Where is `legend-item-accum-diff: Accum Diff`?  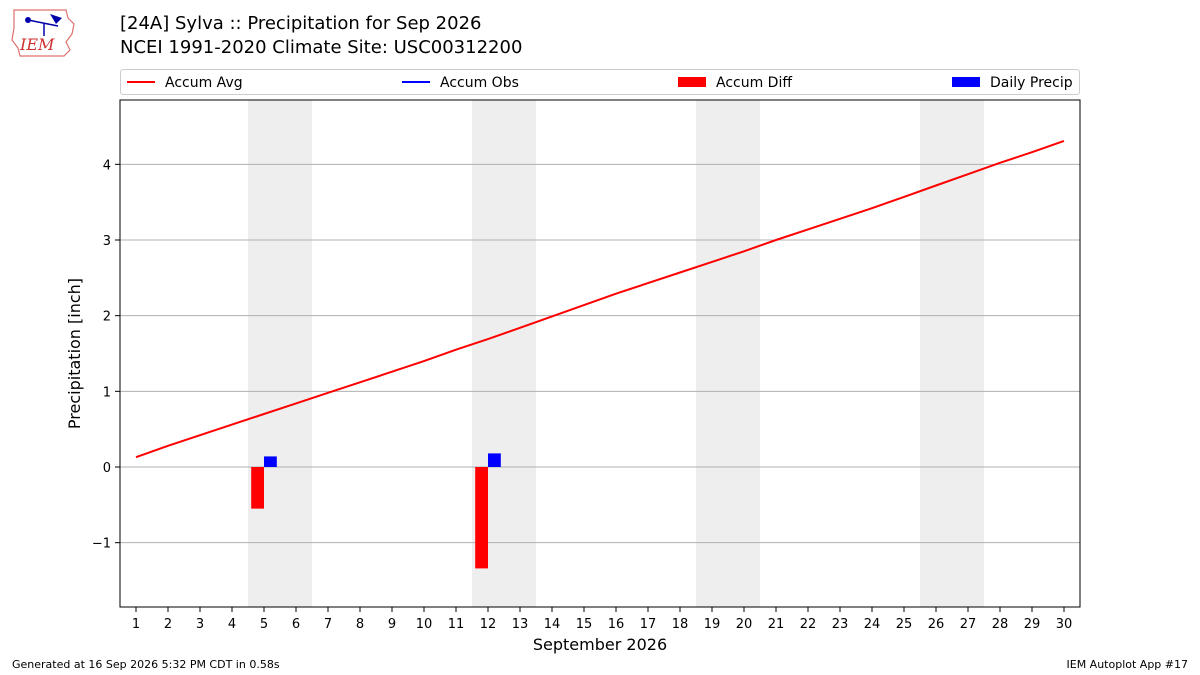
legend-item-accum-diff: Accum Diff is located at coordinates (735, 83).